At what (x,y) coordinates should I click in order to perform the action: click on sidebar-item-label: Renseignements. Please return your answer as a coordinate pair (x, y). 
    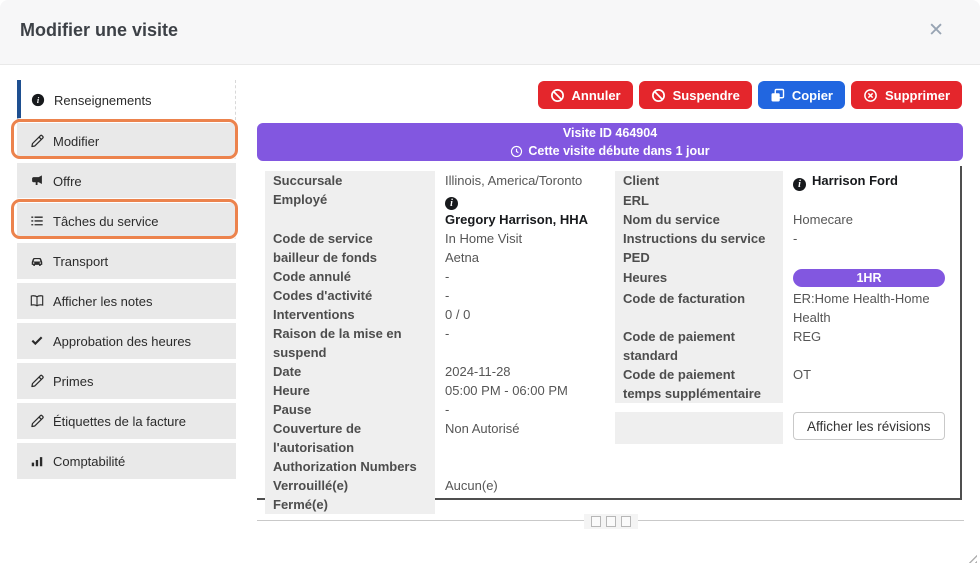
    Looking at the image, I should click on (103, 100).